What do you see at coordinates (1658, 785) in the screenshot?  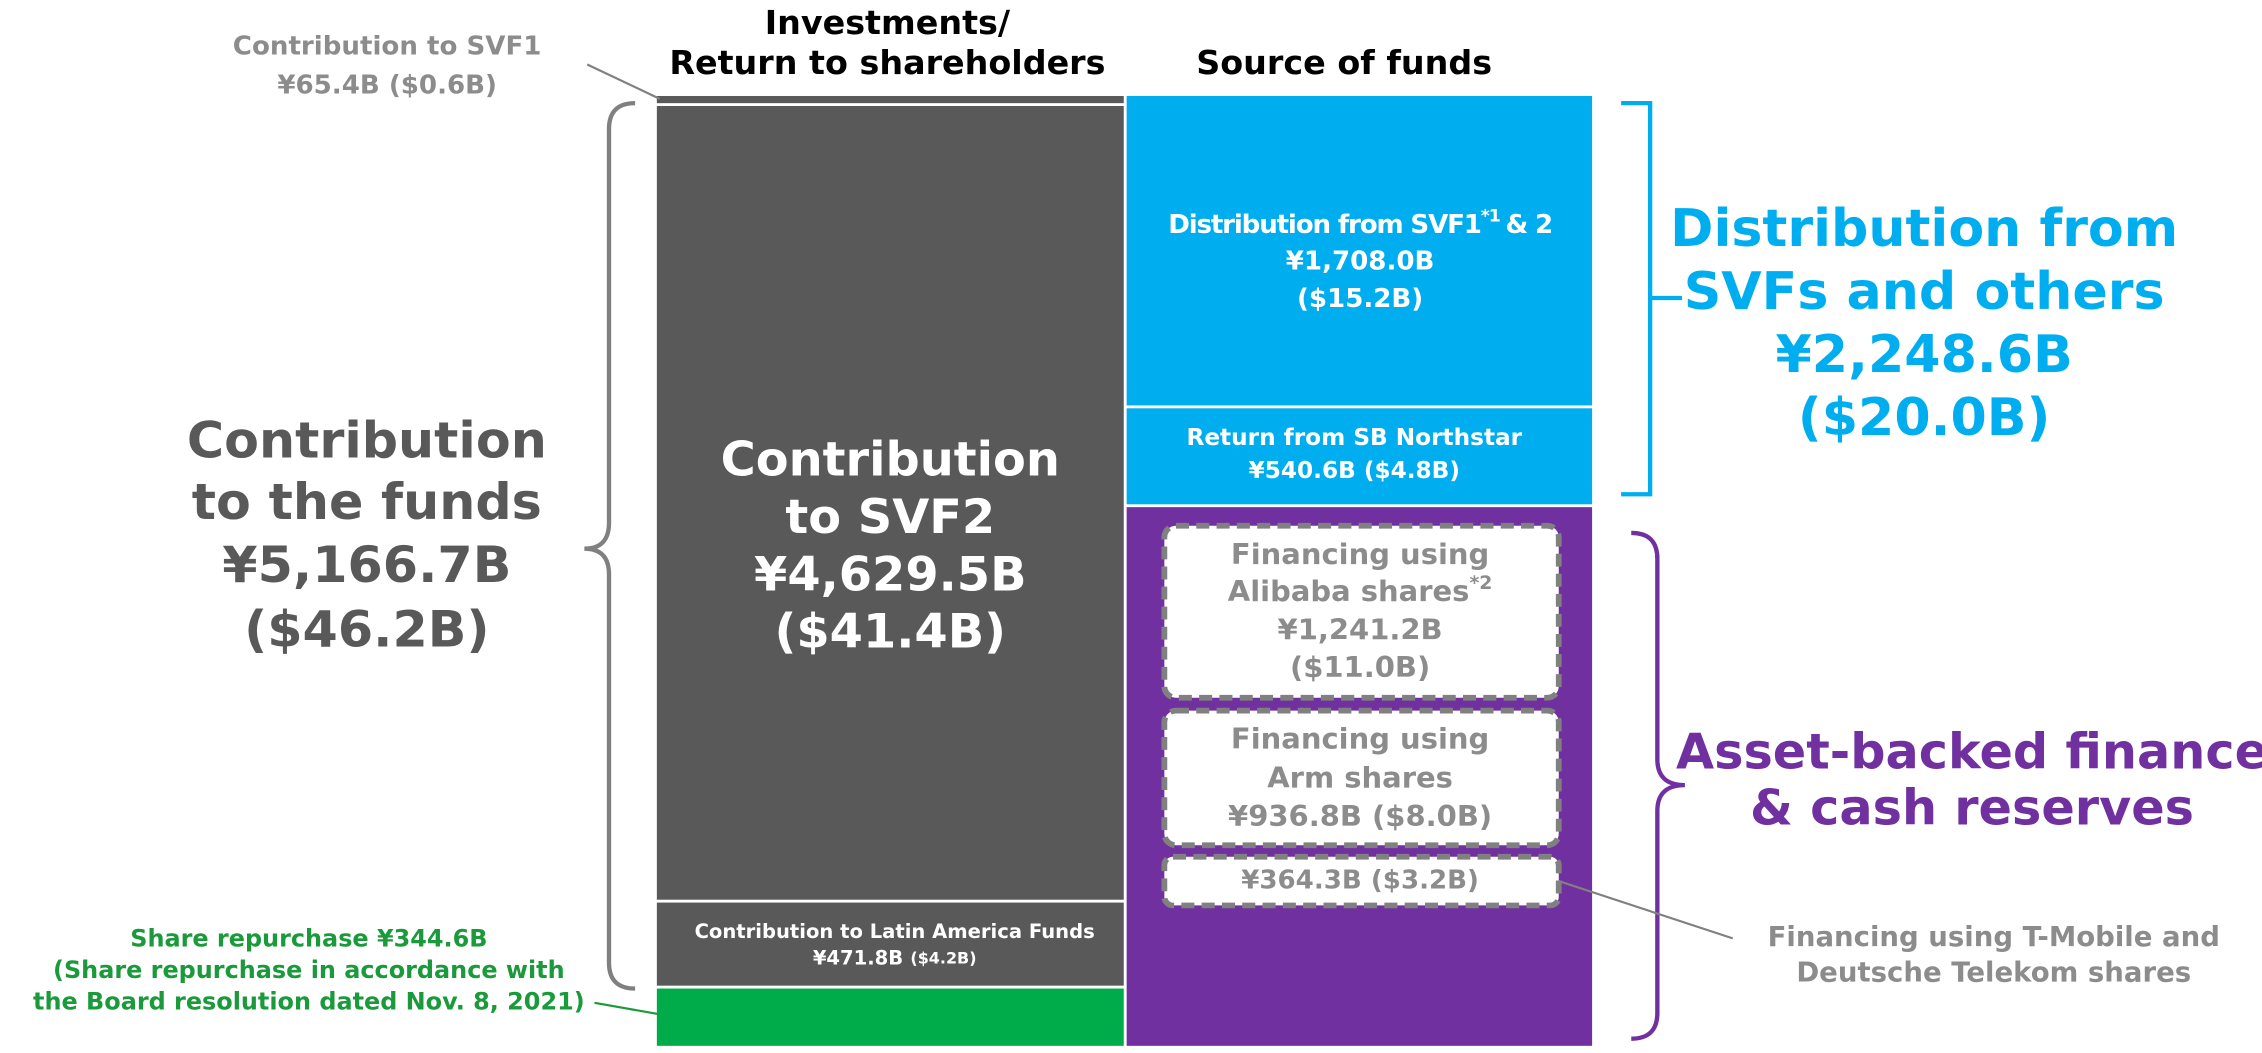 I see `asset-backed-bracket` at bounding box center [1658, 785].